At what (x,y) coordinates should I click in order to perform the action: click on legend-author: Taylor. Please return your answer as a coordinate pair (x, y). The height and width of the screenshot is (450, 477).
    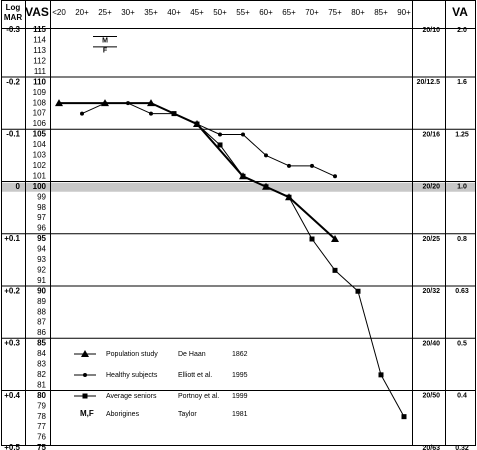
    Looking at the image, I should click on (187, 414).